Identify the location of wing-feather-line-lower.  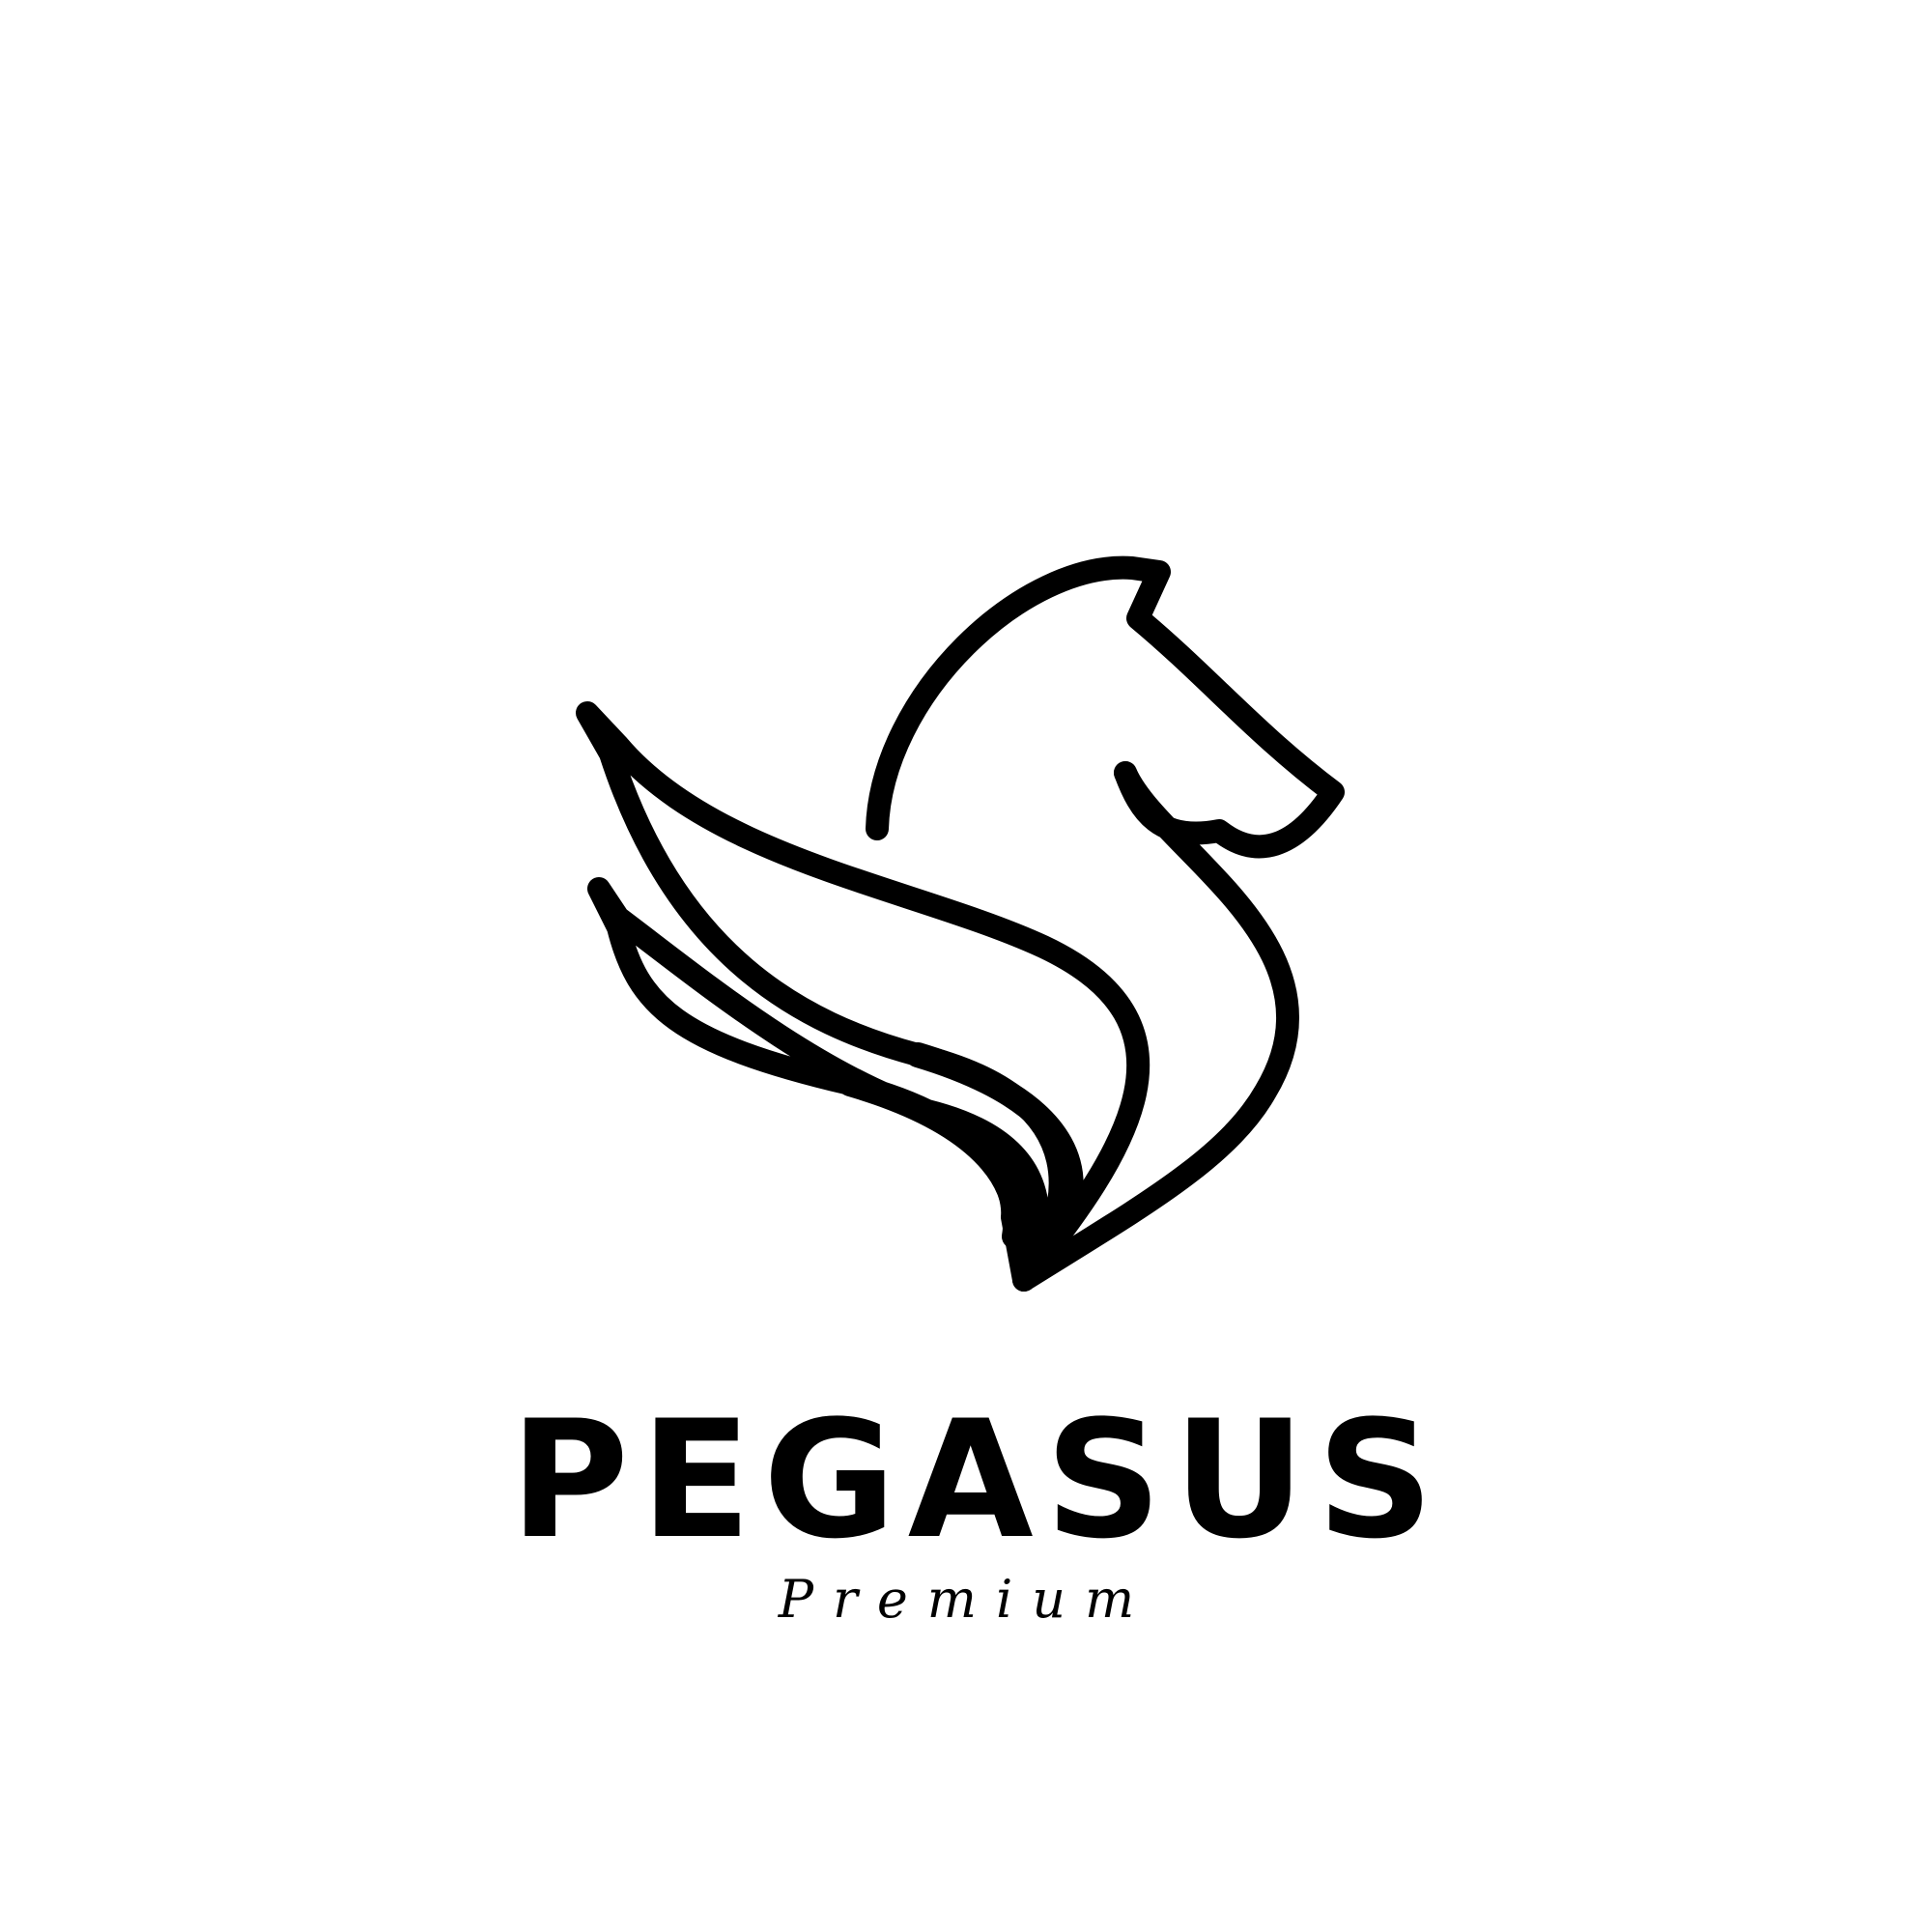
(933, 1160).